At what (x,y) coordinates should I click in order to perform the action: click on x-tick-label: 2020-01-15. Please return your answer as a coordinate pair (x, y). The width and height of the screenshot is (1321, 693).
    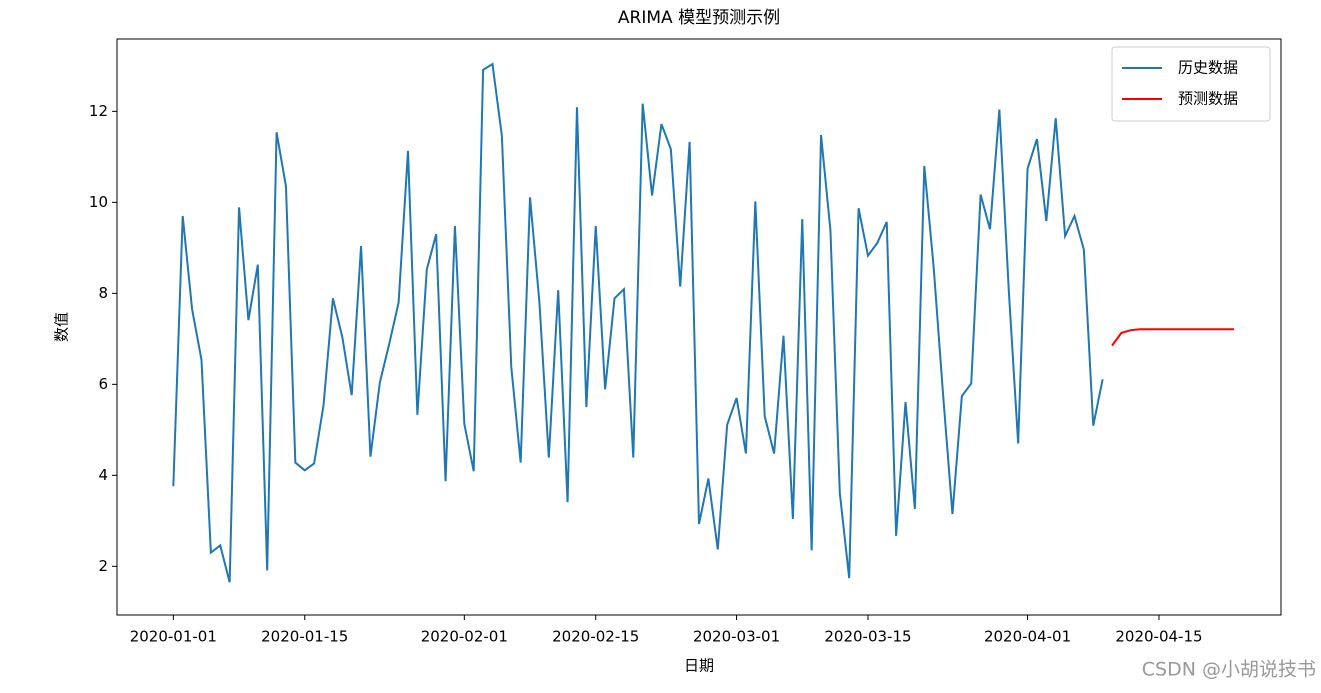
    Looking at the image, I should click on (304, 637).